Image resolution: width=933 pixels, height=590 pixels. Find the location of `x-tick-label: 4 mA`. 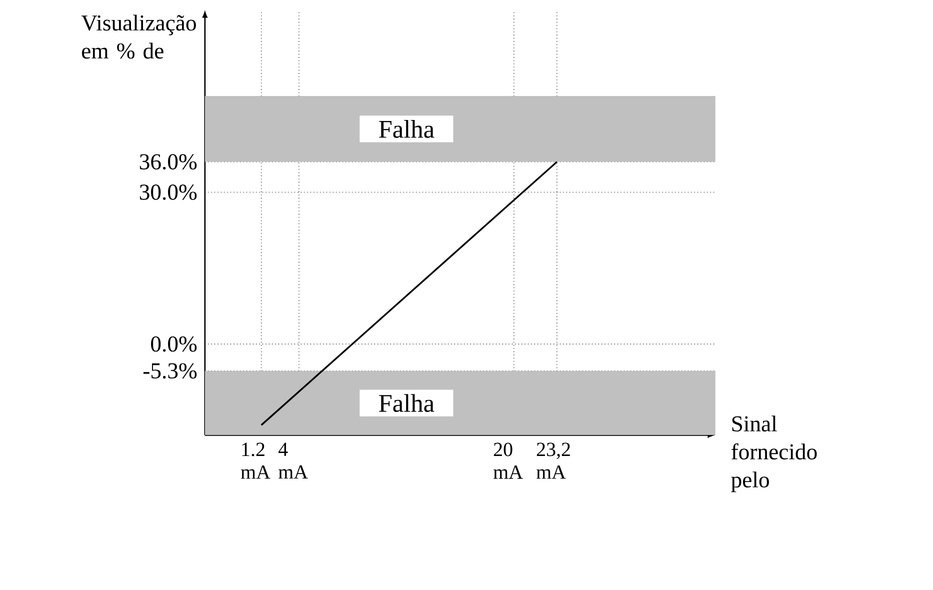

x-tick-label: 4 mA is located at coordinates (293, 460).